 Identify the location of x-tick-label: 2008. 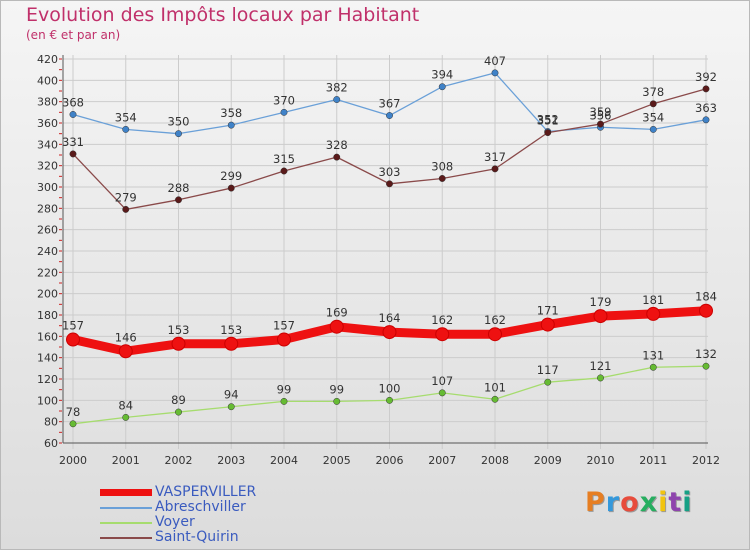
(495, 460).